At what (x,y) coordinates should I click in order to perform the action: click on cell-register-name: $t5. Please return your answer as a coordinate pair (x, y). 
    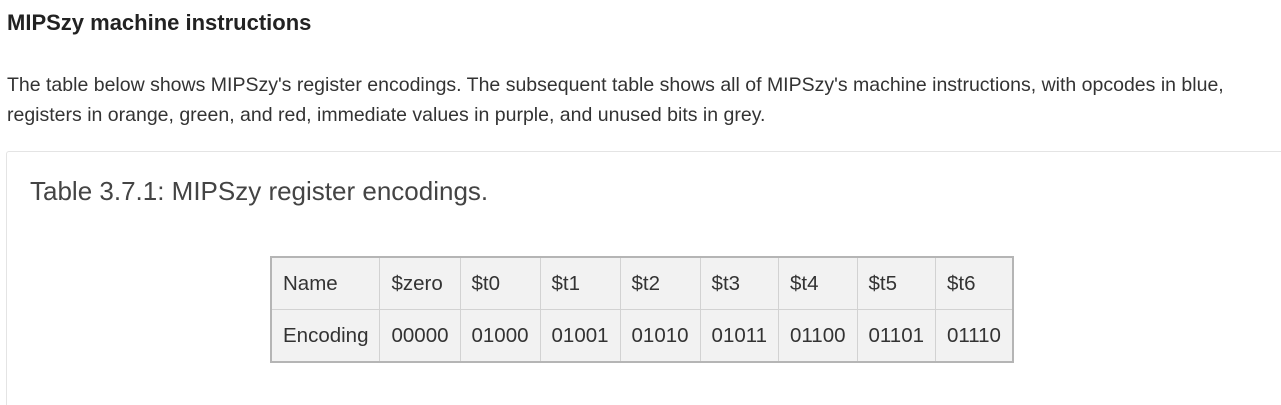
    Looking at the image, I should click on (896, 283).